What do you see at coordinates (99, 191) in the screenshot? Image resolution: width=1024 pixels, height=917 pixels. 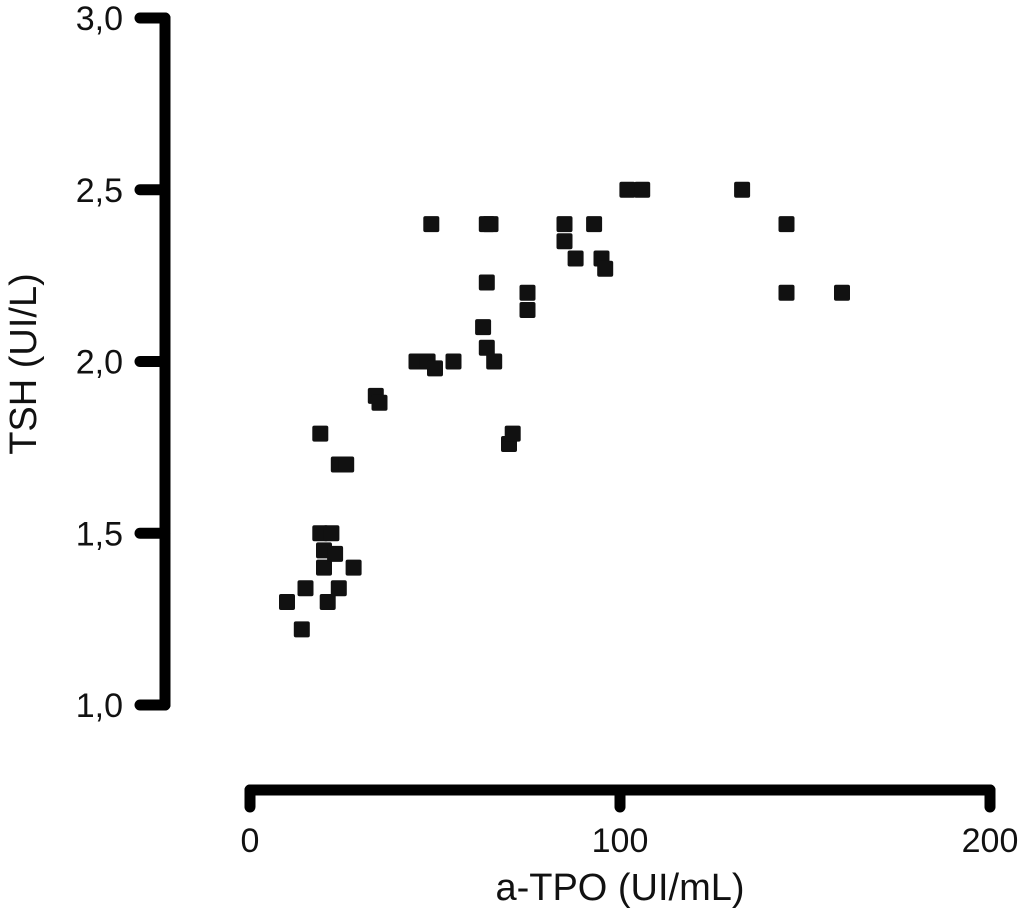 I see `y-tick-label: 2,5` at bounding box center [99, 191].